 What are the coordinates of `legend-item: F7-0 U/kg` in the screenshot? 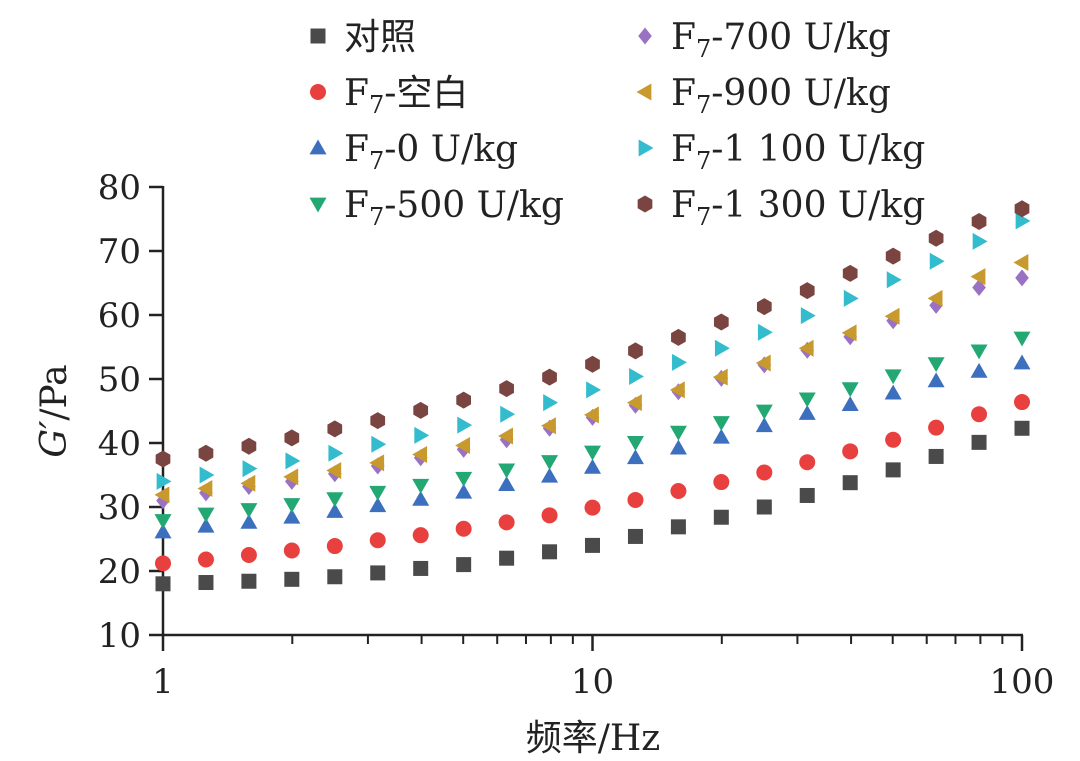 It's located at (413, 152).